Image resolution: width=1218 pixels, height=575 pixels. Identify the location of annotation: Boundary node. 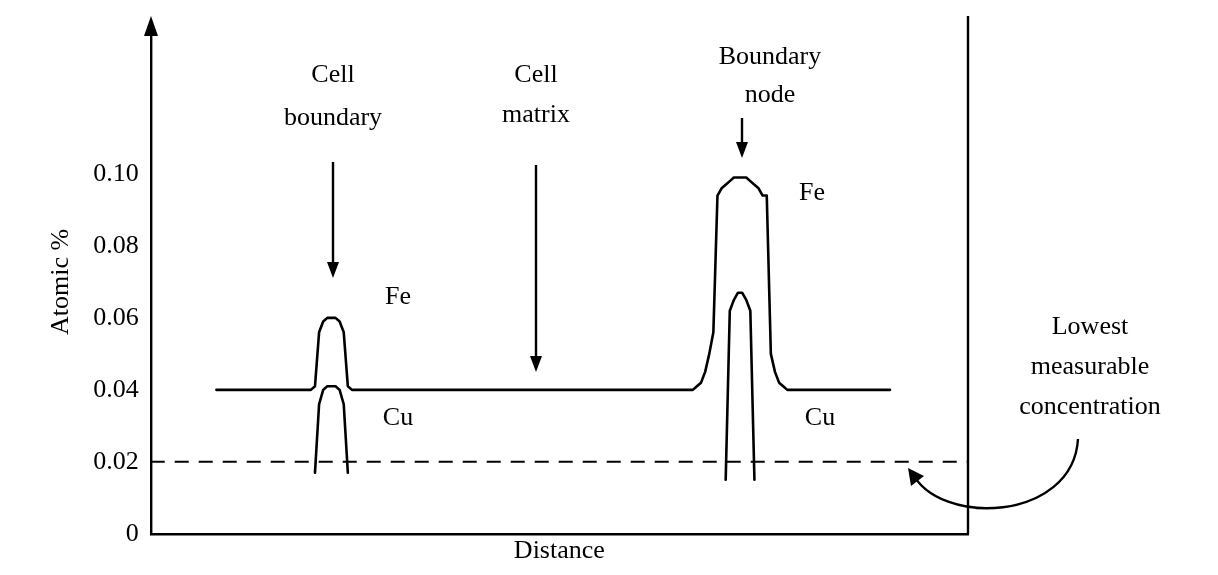
(770, 74).